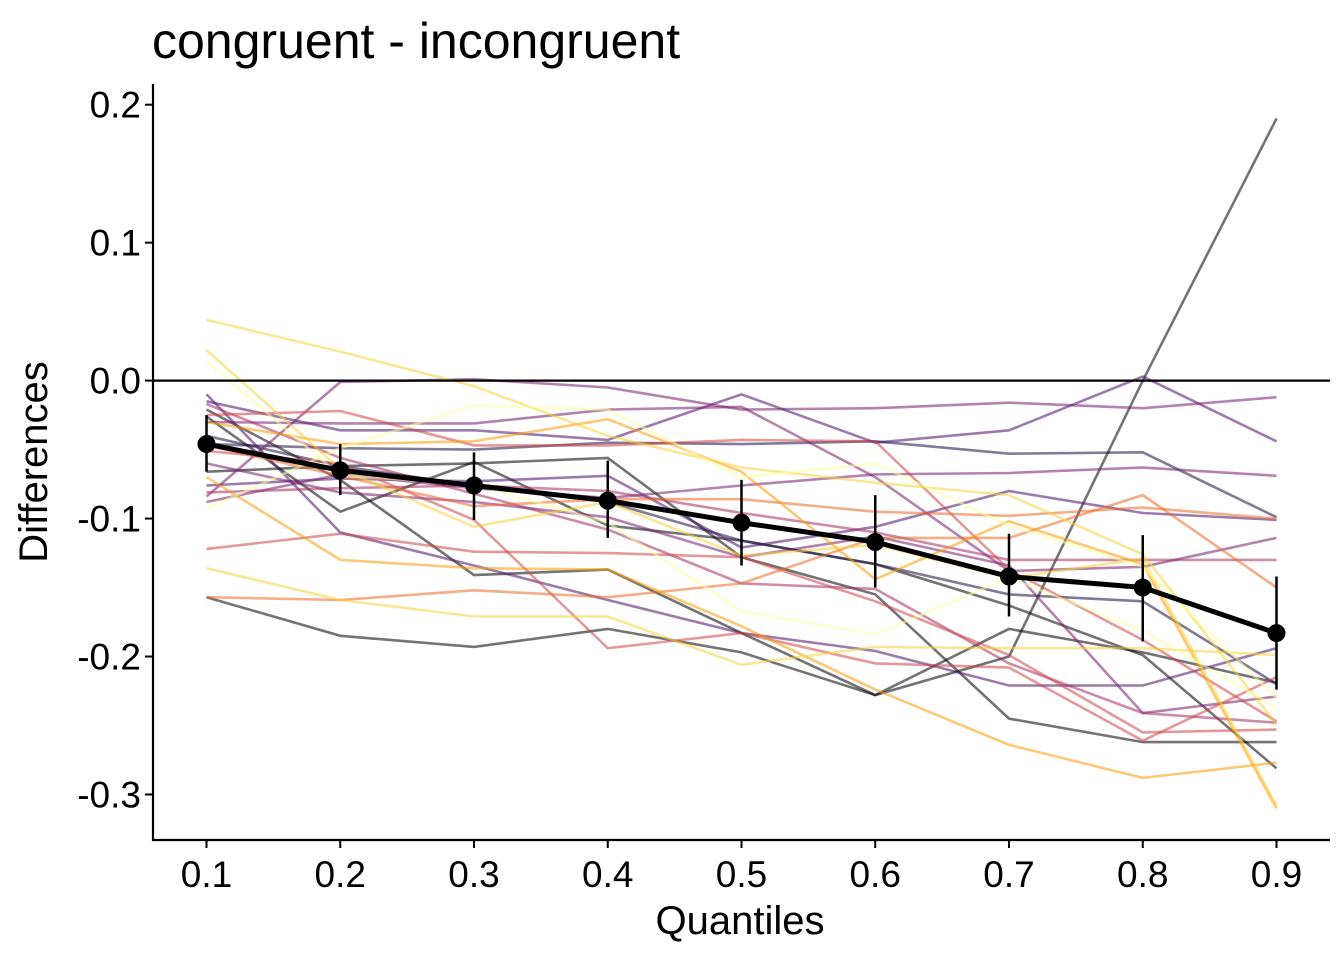 This screenshot has height=960, width=1344. What do you see at coordinates (340, 874) in the screenshot?
I see `x-tick-label: 0.2` at bounding box center [340, 874].